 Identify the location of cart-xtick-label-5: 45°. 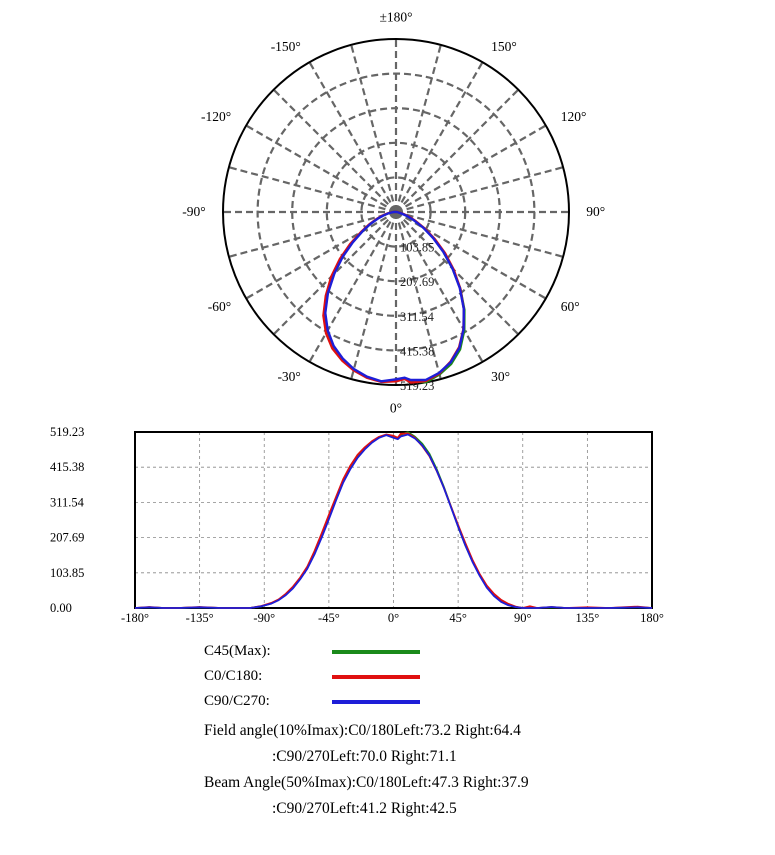
(458, 618).